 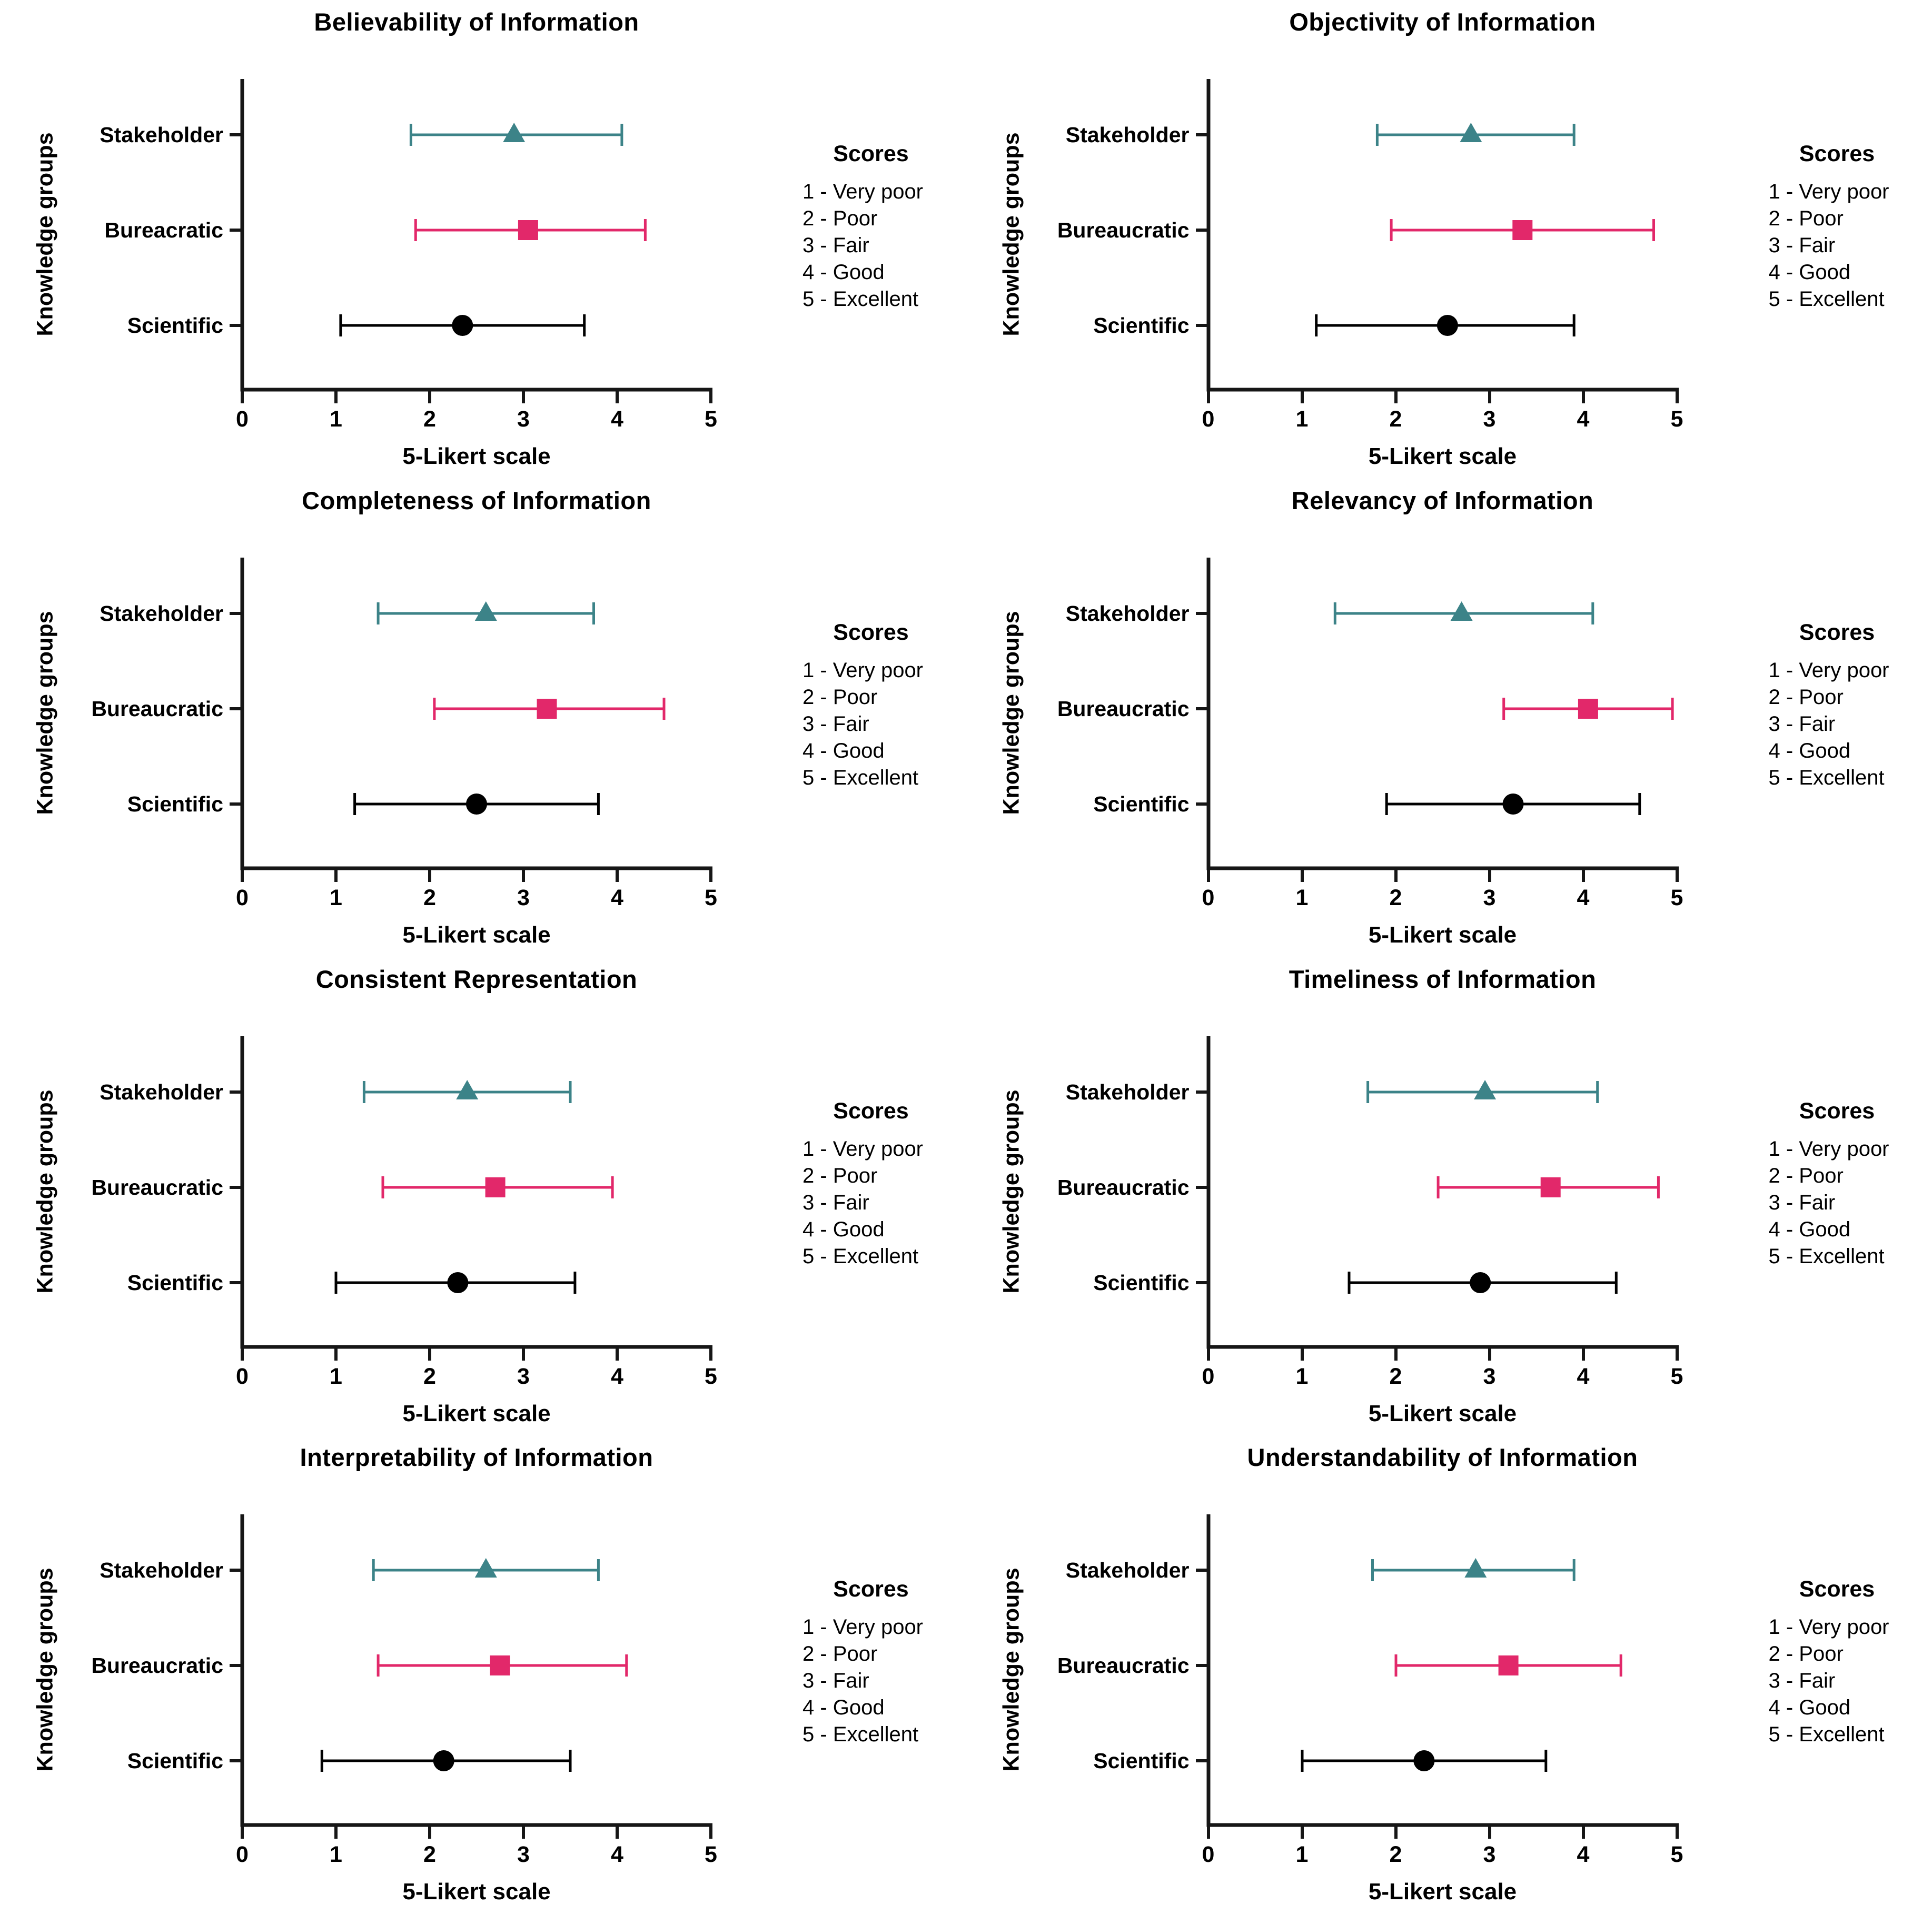 I want to click on chart-title: Interpretability of Information, so click(x=476, y=1457).